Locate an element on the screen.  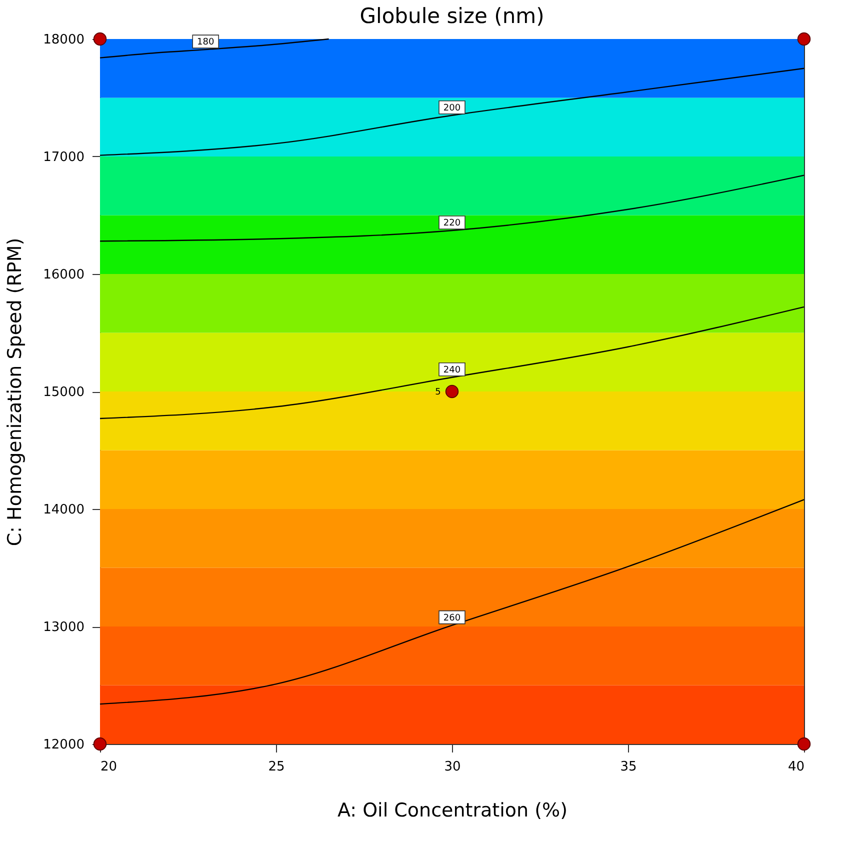
y-tick-label: 14000 is located at coordinates (63, 510).